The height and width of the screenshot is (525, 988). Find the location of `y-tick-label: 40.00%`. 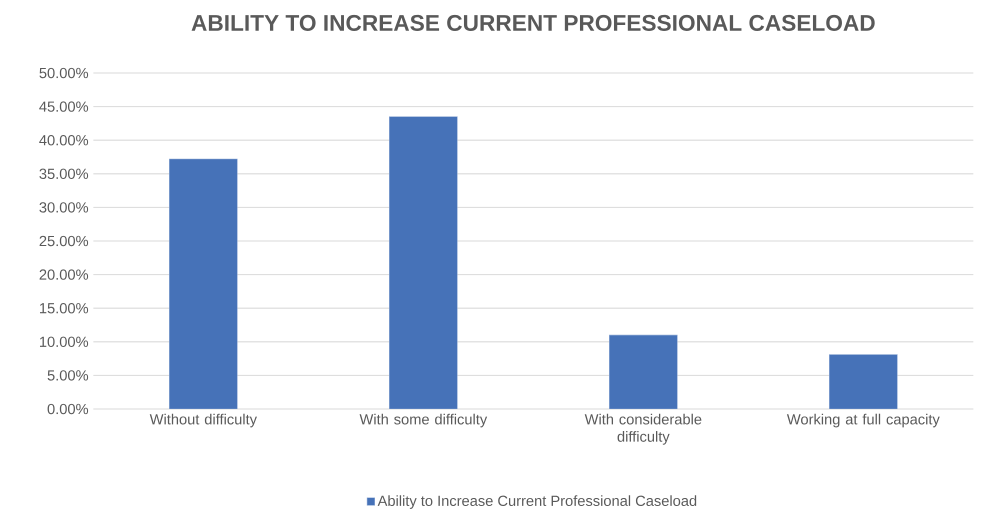

y-tick-label: 40.00% is located at coordinates (63, 140).